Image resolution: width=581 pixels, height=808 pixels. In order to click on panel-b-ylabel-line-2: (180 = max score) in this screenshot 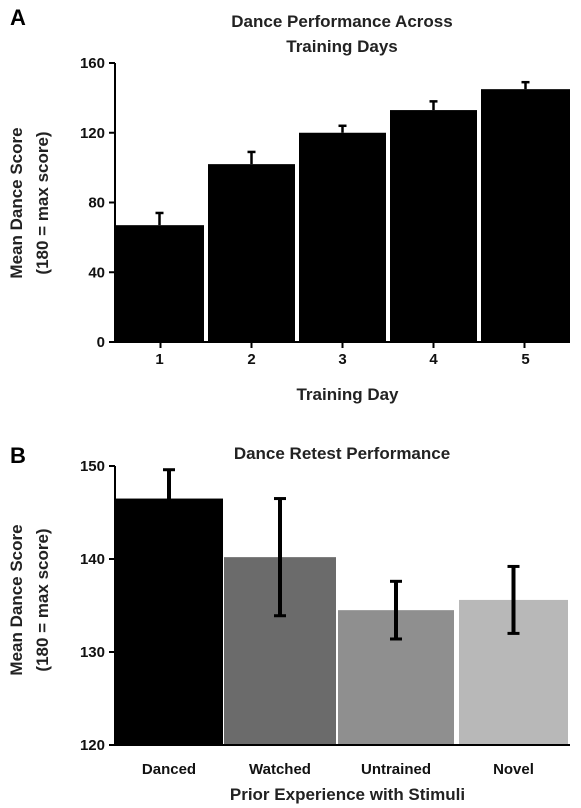, I will do `click(42, 599)`.